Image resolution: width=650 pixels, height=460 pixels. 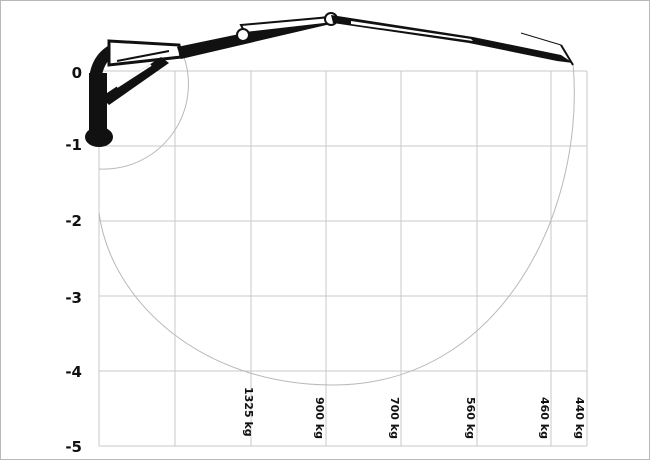 I want to click on load-label: 900 kg, so click(x=319, y=418).